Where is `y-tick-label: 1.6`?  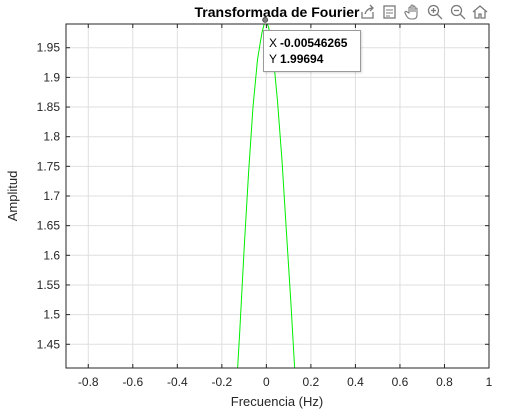
y-tick-label: 1.6 is located at coordinates (51, 255).